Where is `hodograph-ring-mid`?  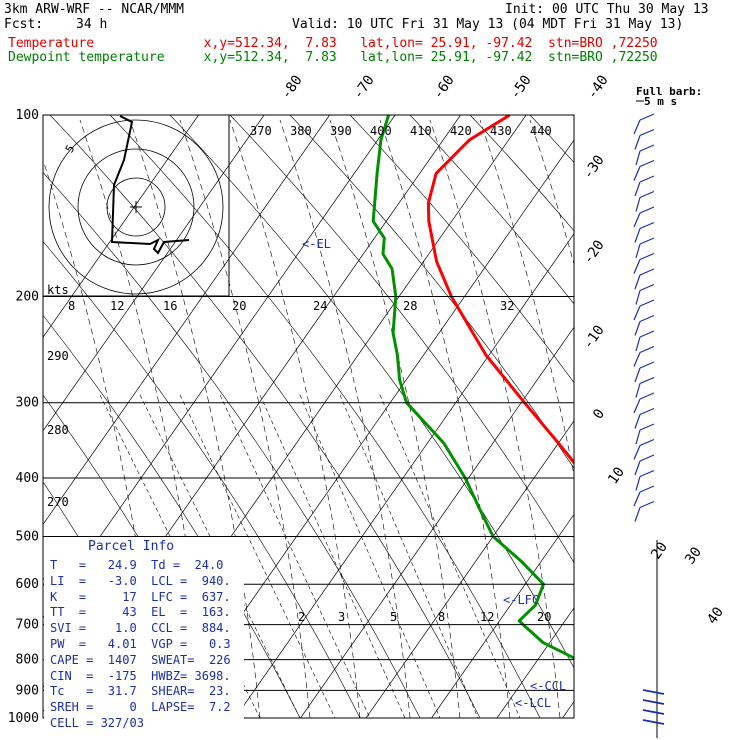
hodograph-ring-mid is located at coordinates (136, 207).